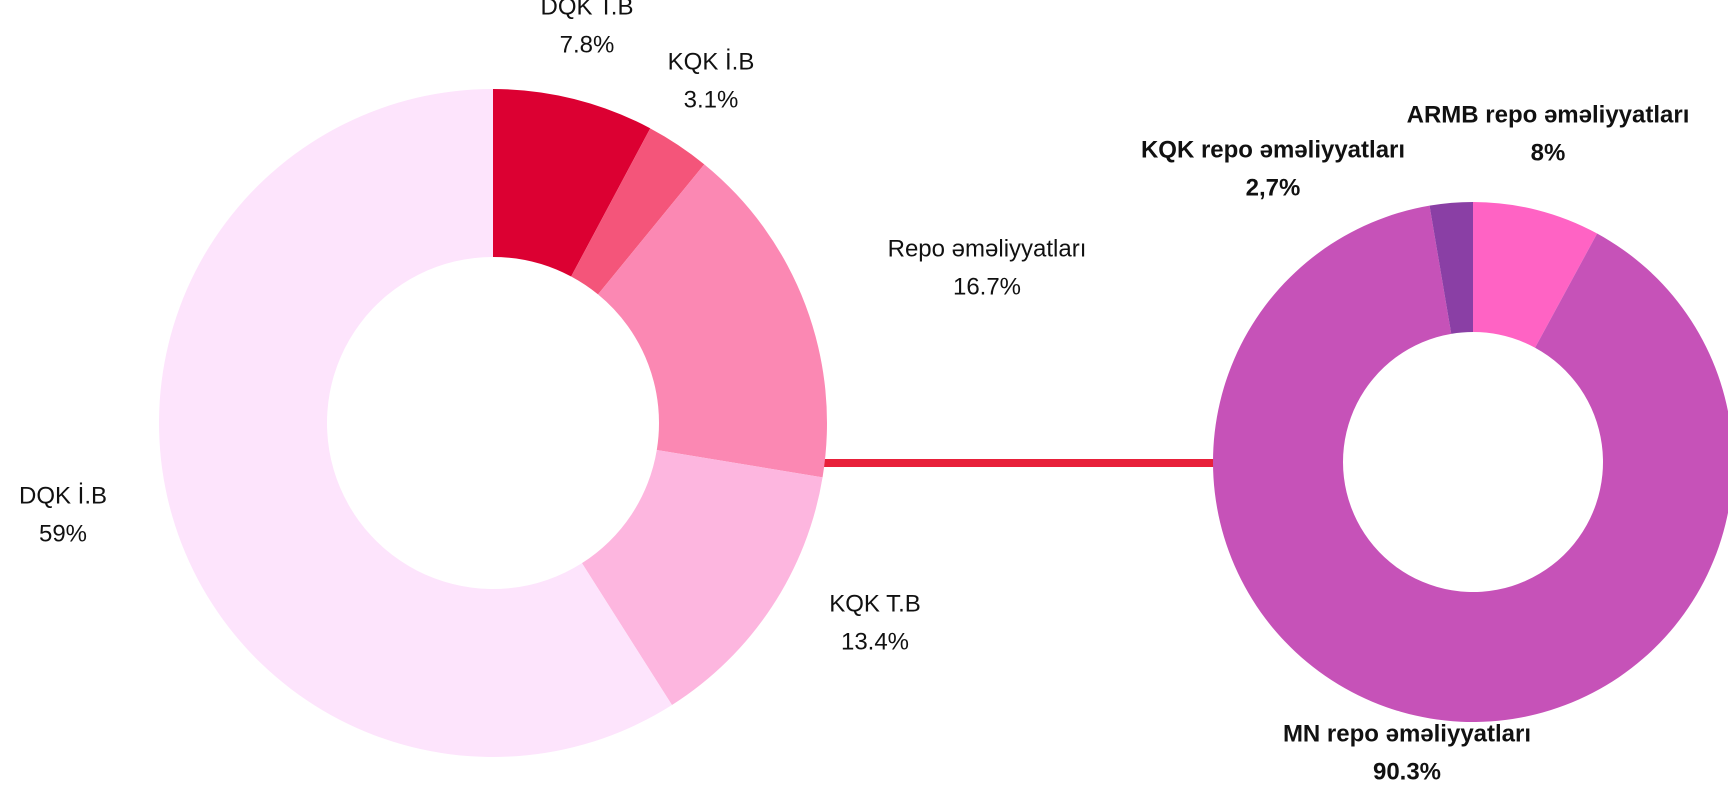  Describe the element at coordinates (1548, 114) in the screenshot. I see `slice-label: ARMB repo əməliyyatları` at that location.